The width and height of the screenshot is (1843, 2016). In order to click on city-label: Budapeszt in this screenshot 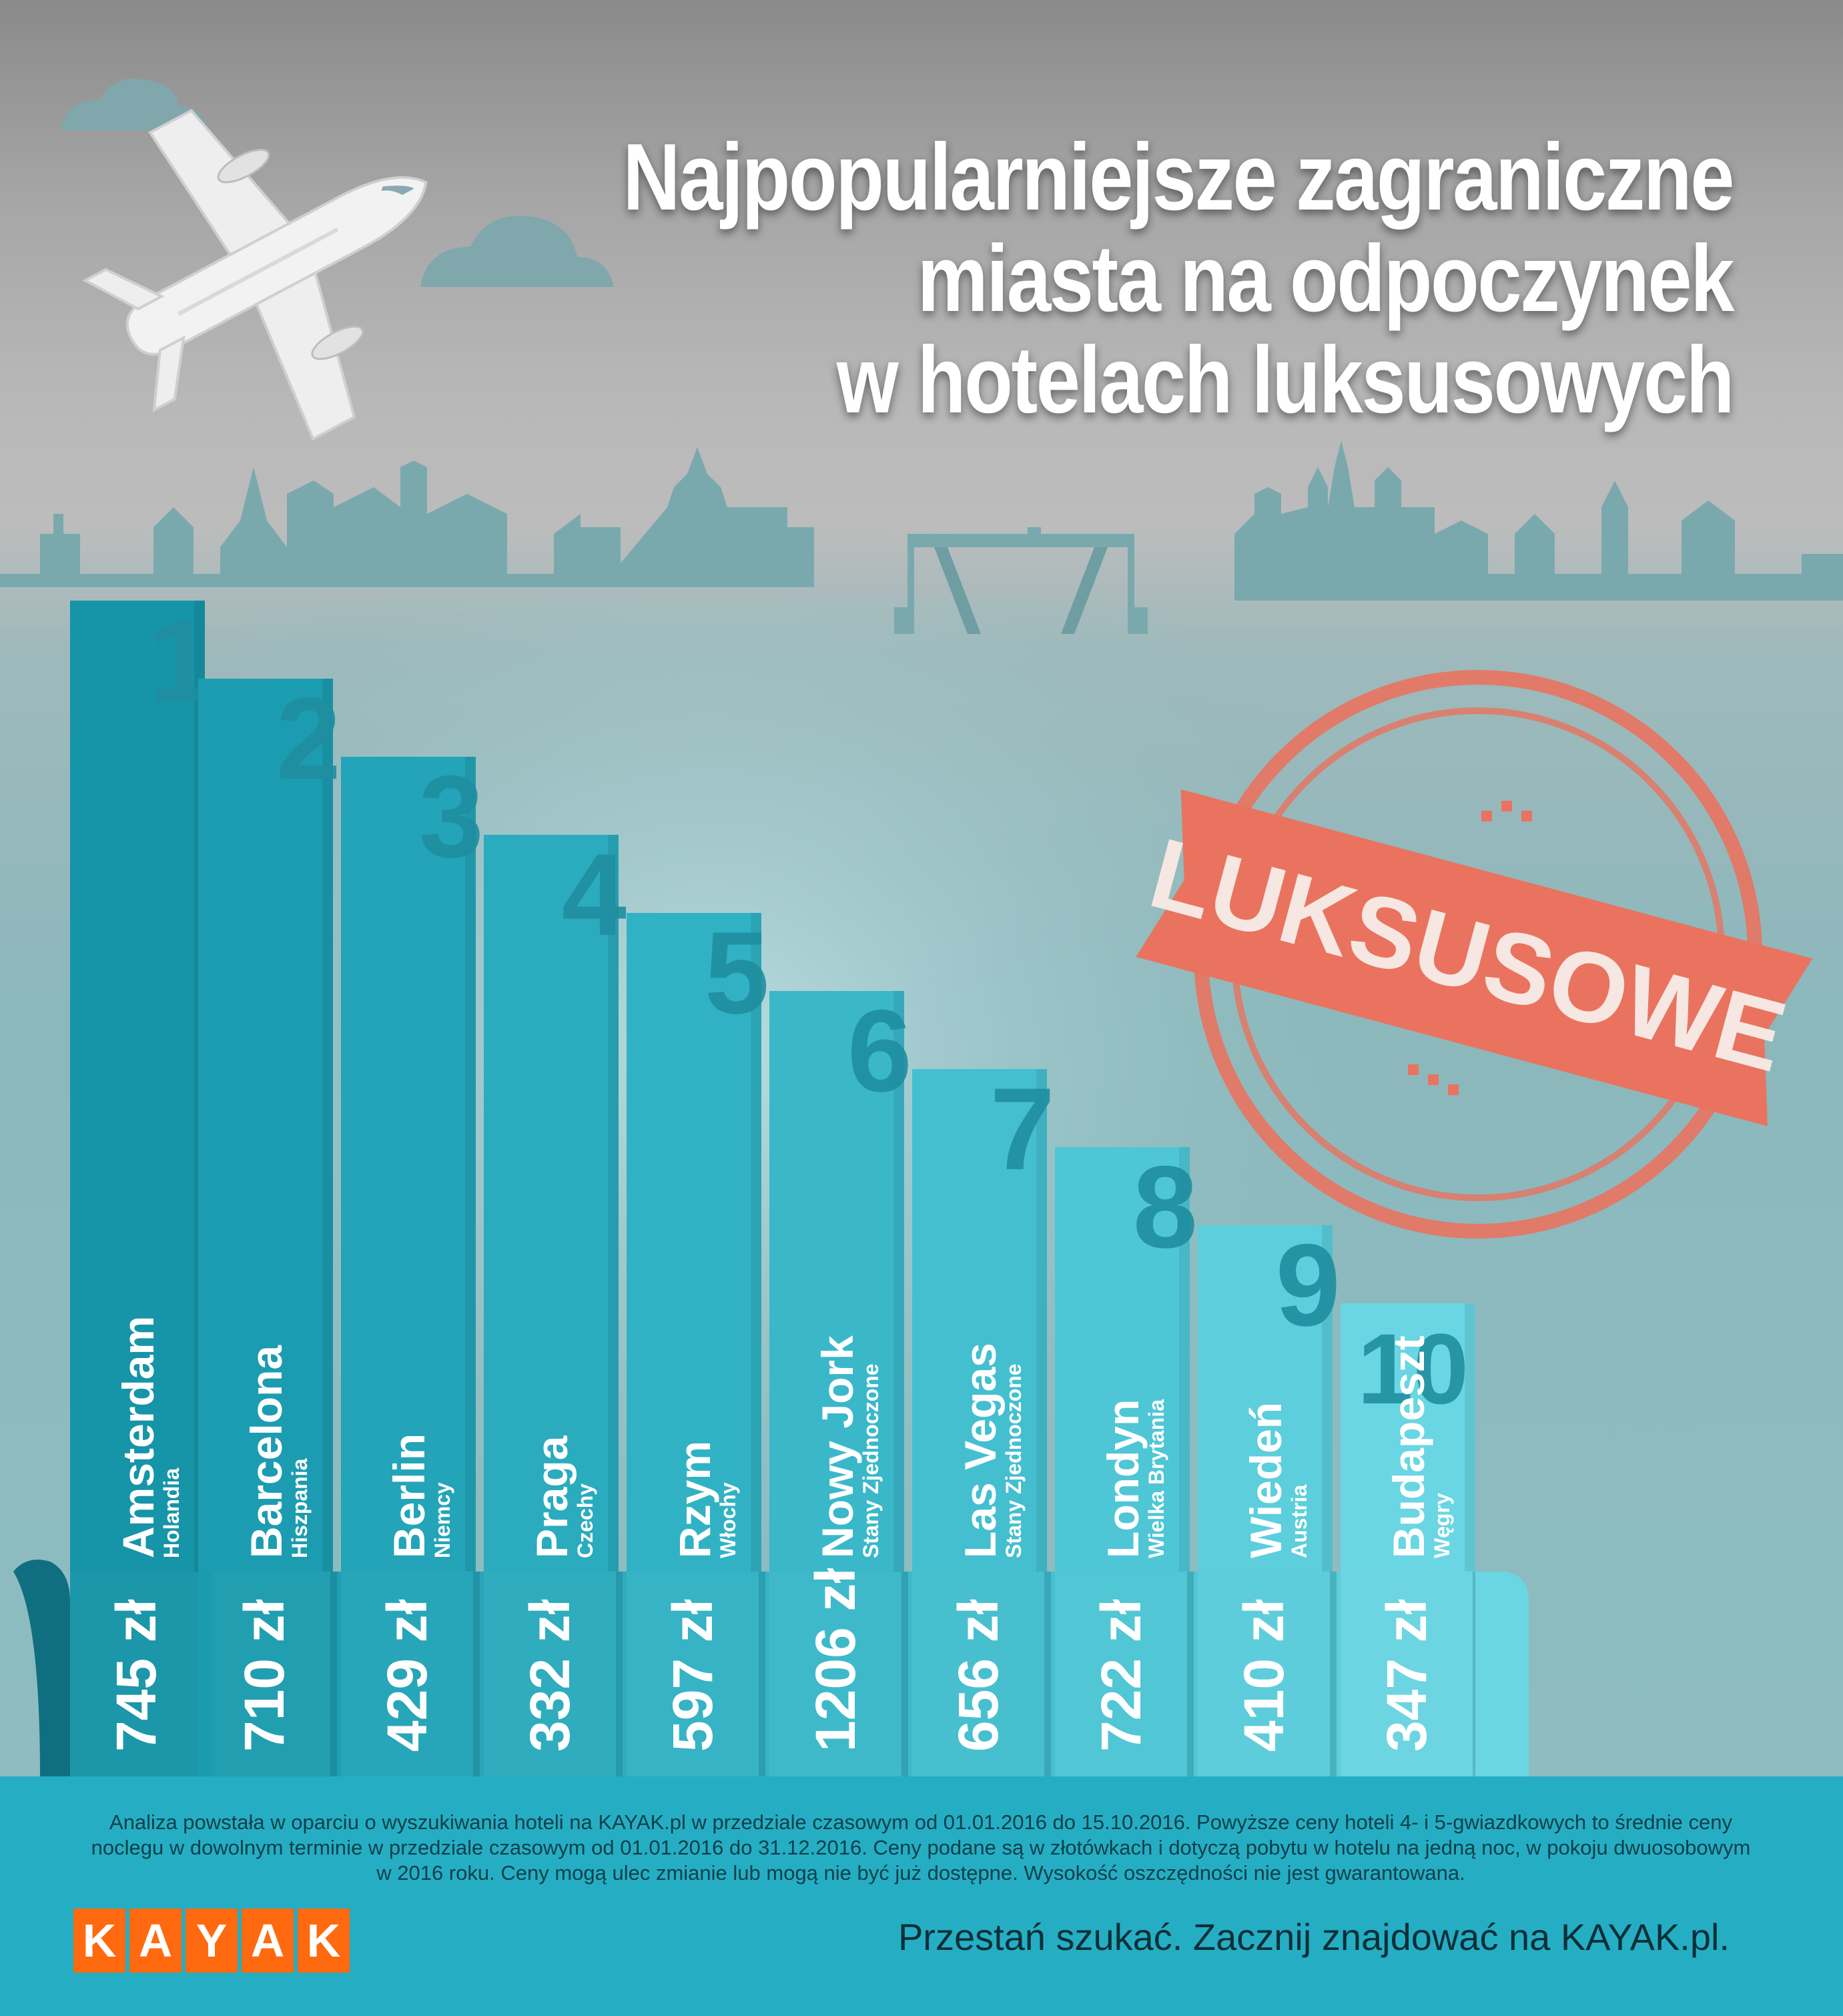, I will do `click(1408, 1446)`.